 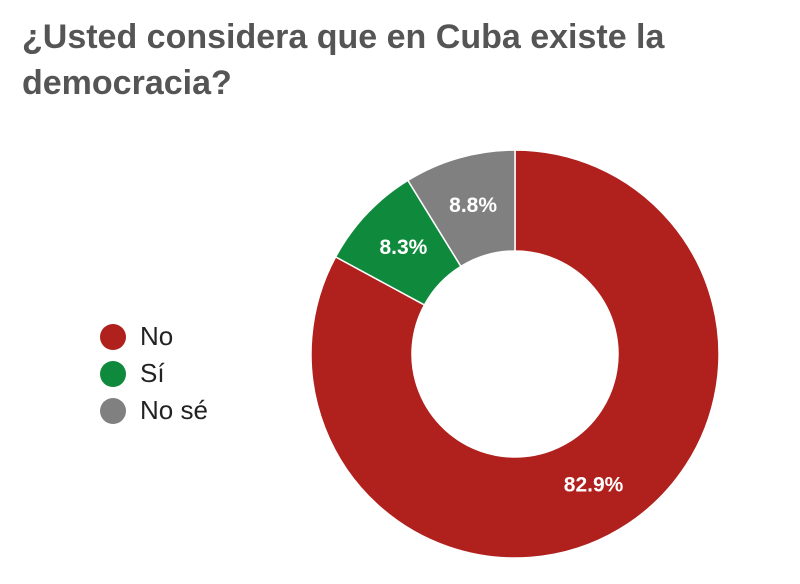 I want to click on legend-label-no-se: No sé, so click(x=174, y=410).